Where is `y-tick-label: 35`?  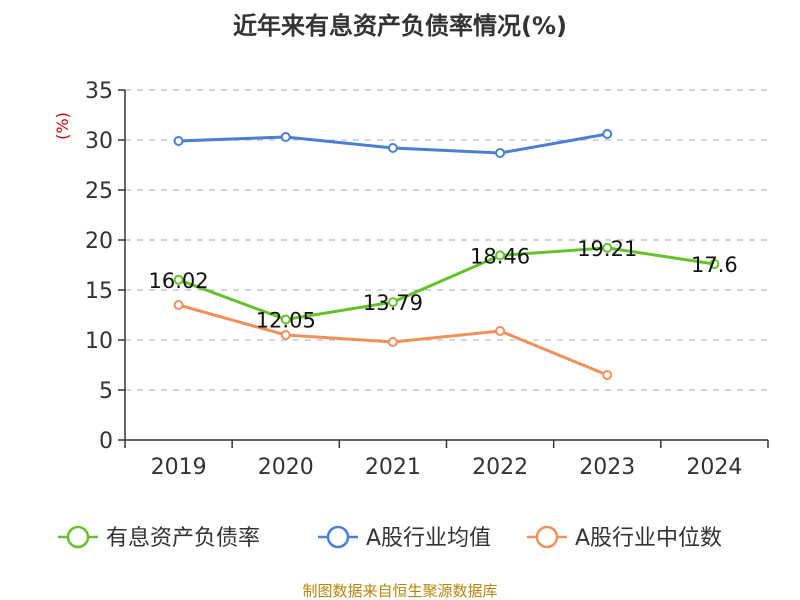
y-tick-label: 35 is located at coordinates (99, 91).